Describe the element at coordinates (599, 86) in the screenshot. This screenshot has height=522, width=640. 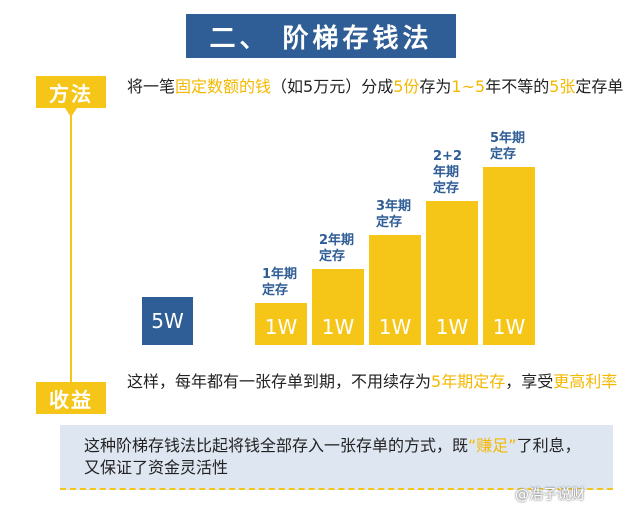
I see `method-text-part: 定存单` at that location.